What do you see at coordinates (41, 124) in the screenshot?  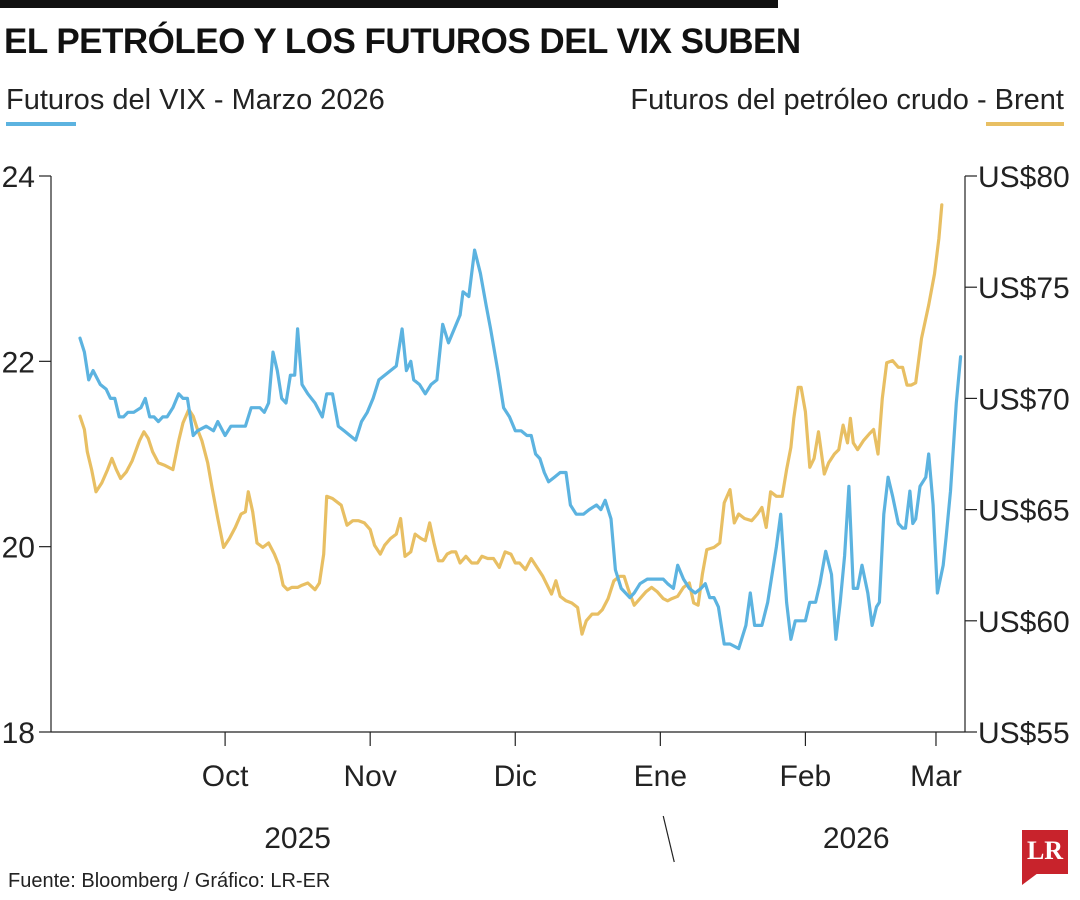 I see `legend-vix-swatch` at bounding box center [41, 124].